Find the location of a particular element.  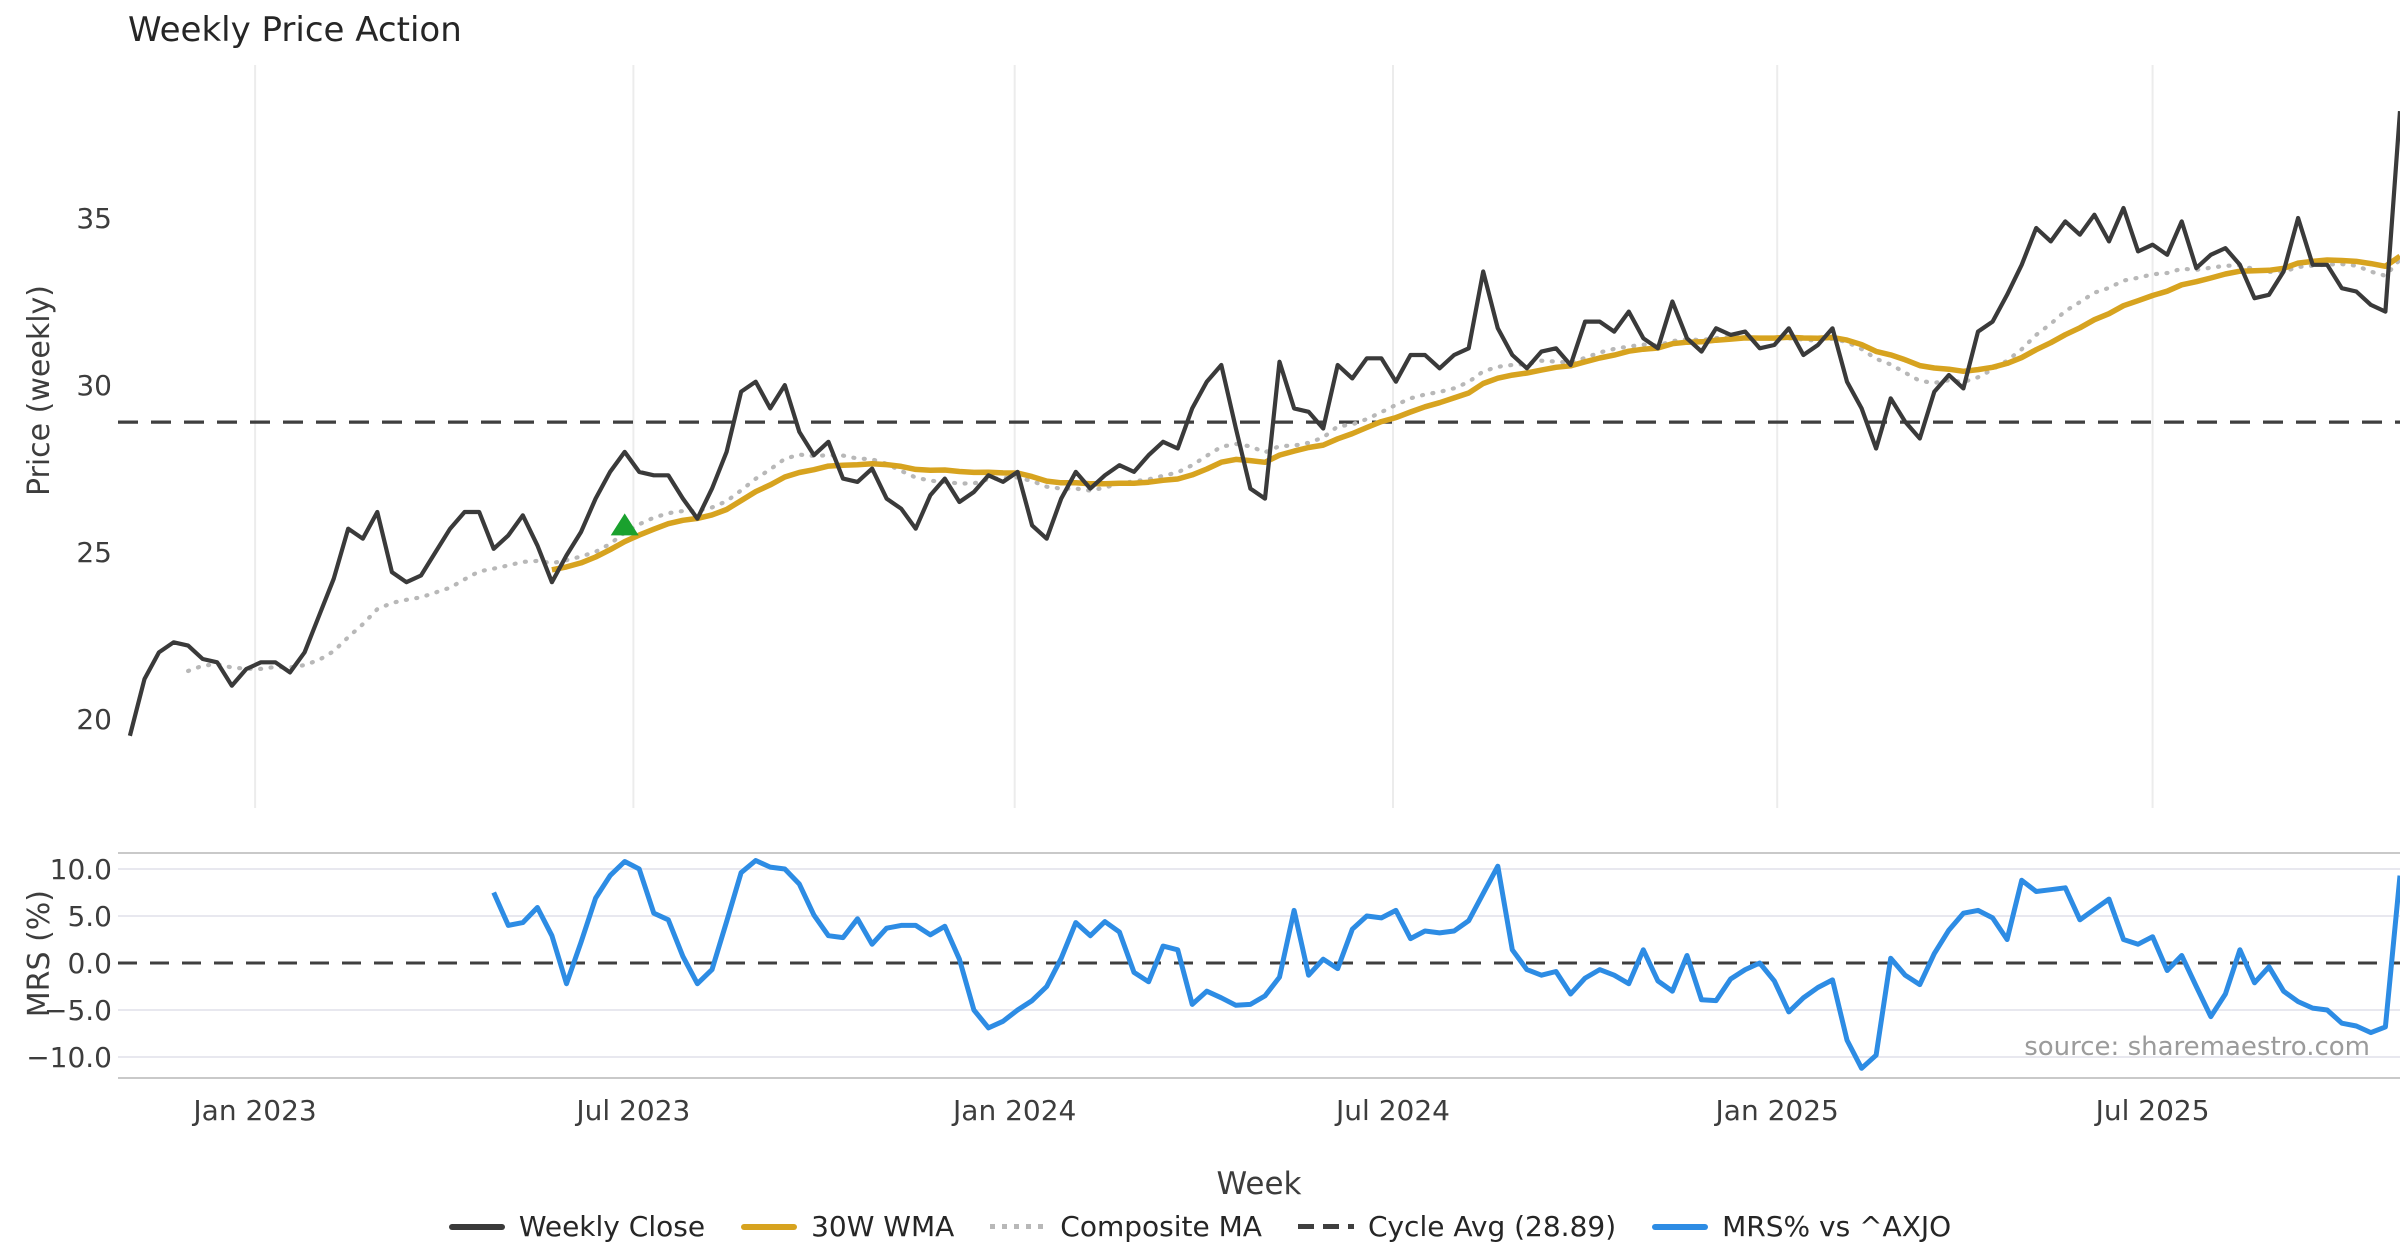

legend-label: 30W WMA is located at coordinates (883, 1226).